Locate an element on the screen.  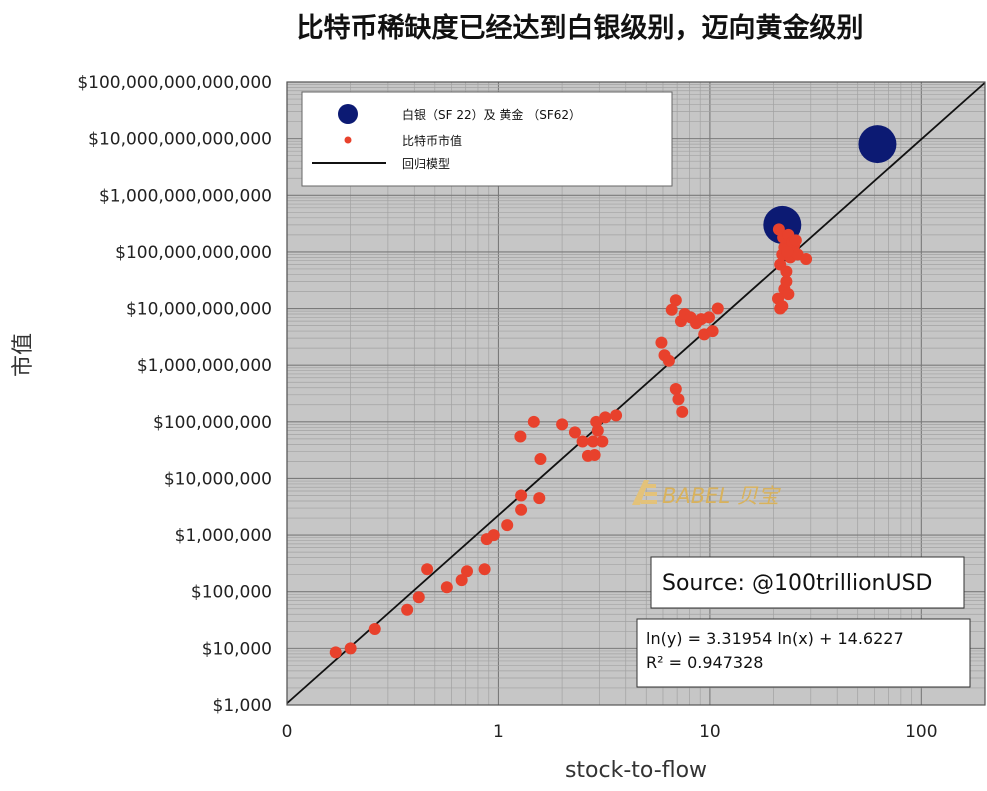
y-tick-label: $1,000 is located at coordinates (242, 706).